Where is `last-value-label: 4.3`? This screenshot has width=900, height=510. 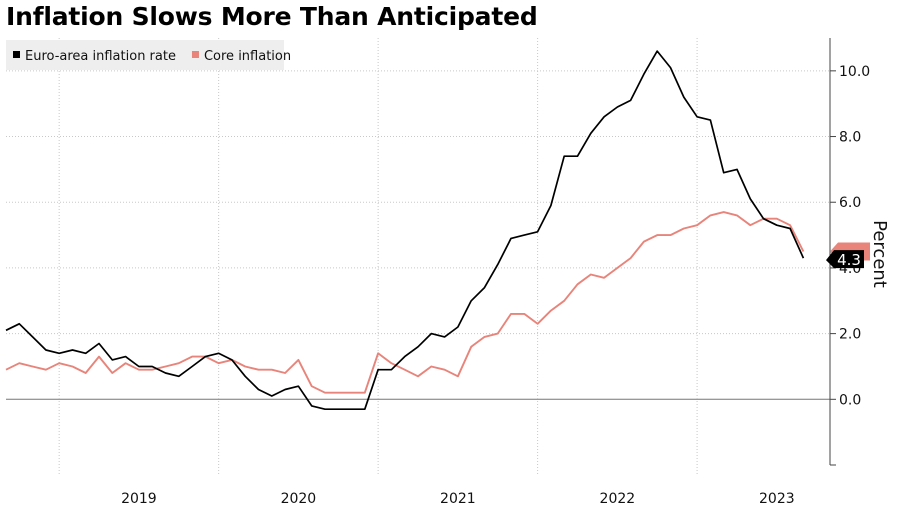
last-value-label: 4.3 is located at coordinates (849, 260).